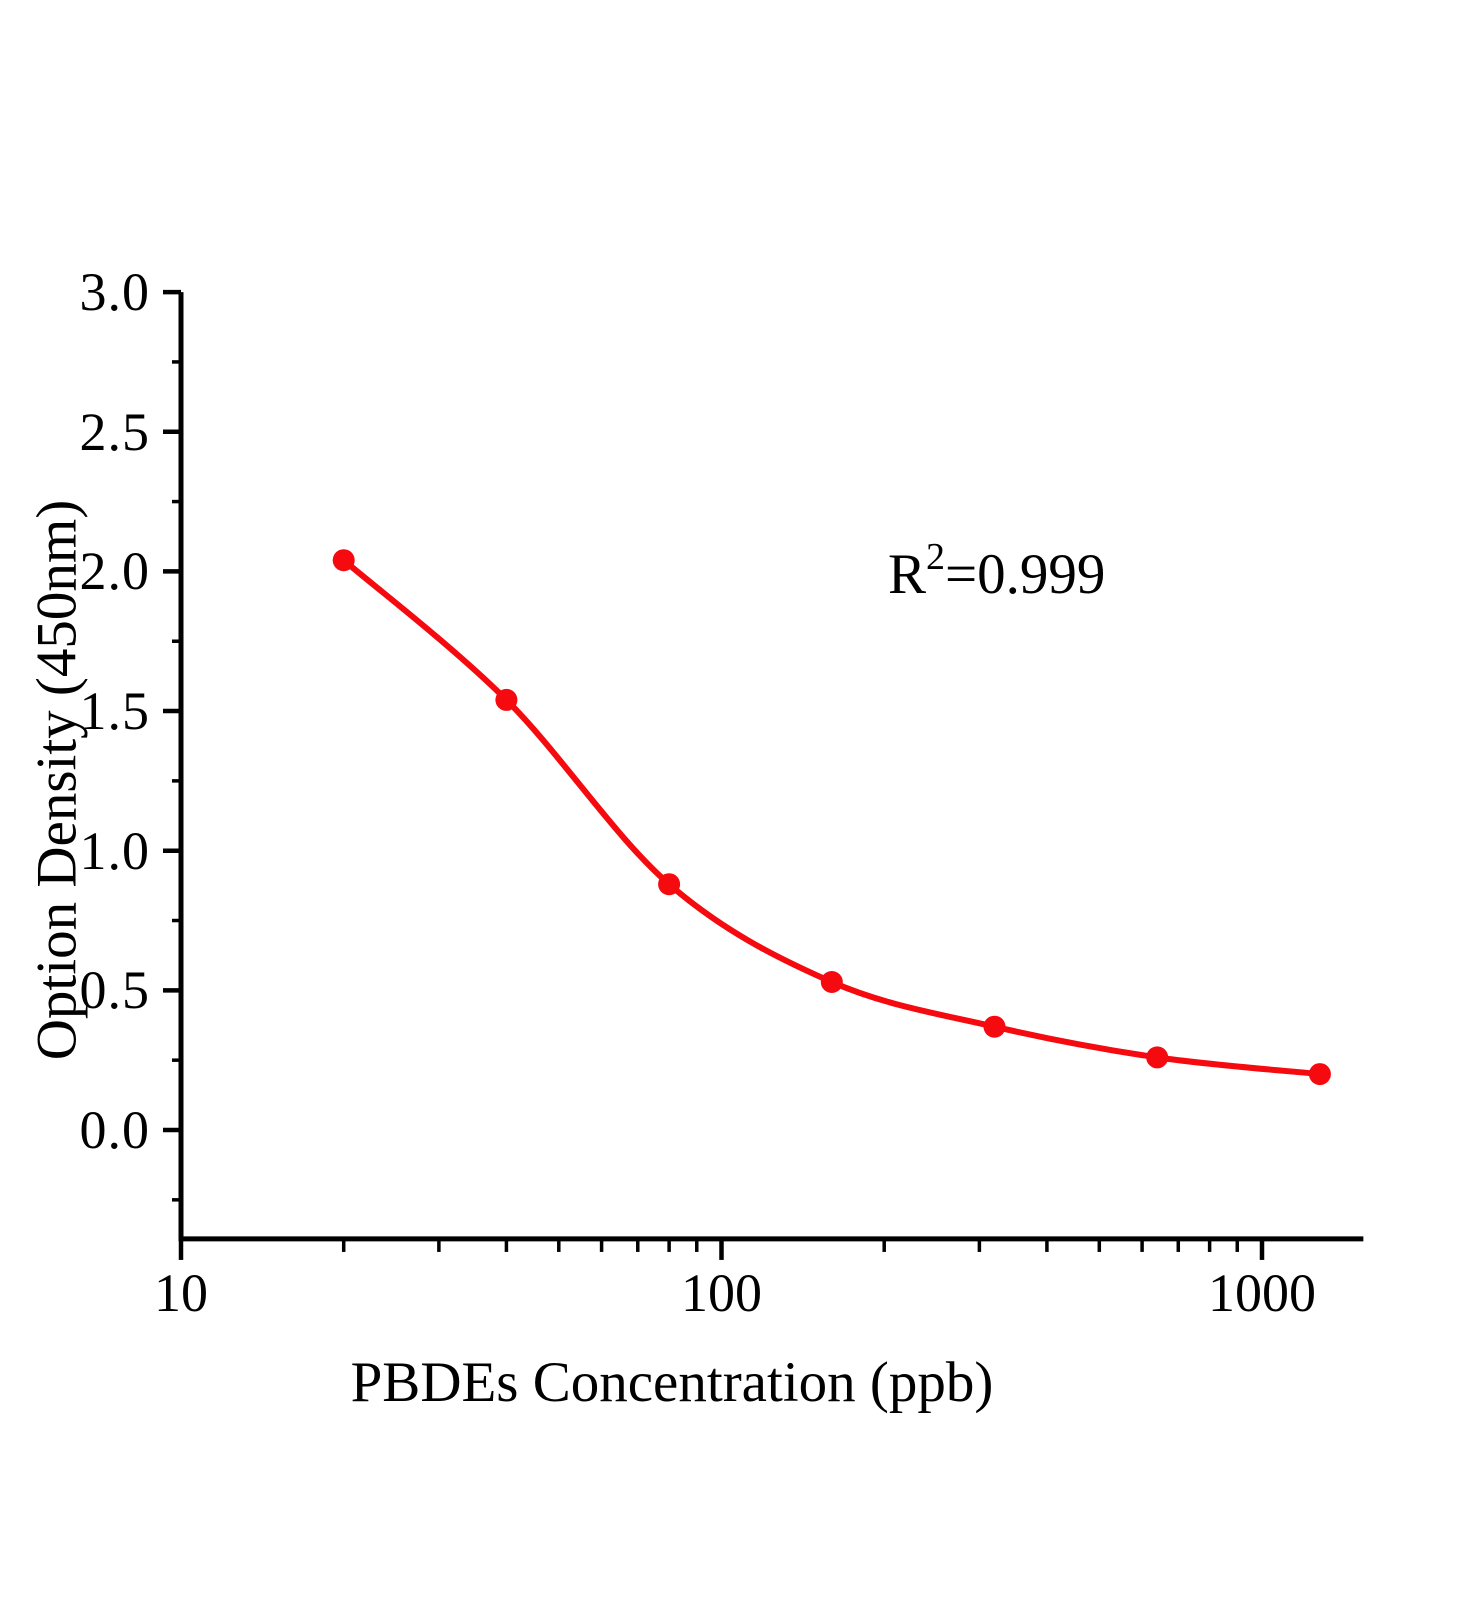 The image size is (1472, 1600). What do you see at coordinates (114, 292) in the screenshot?
I see `y-tick-label: 3.0` at bounding box center [114, 292].